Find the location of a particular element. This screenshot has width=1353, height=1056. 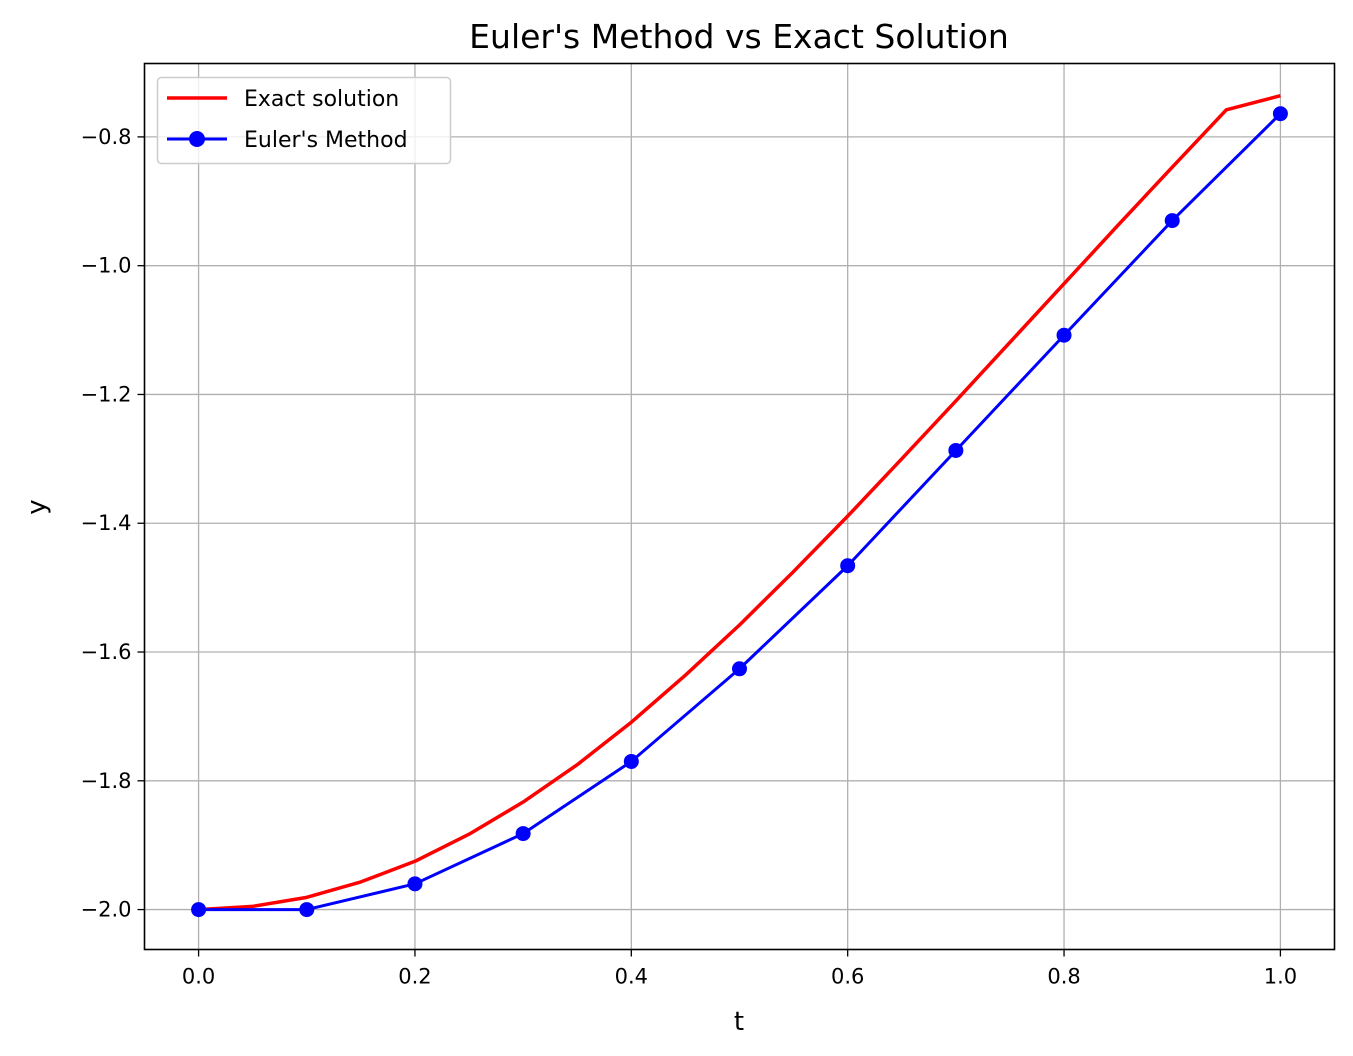

legend-frame is located at coordinates (304, 120).